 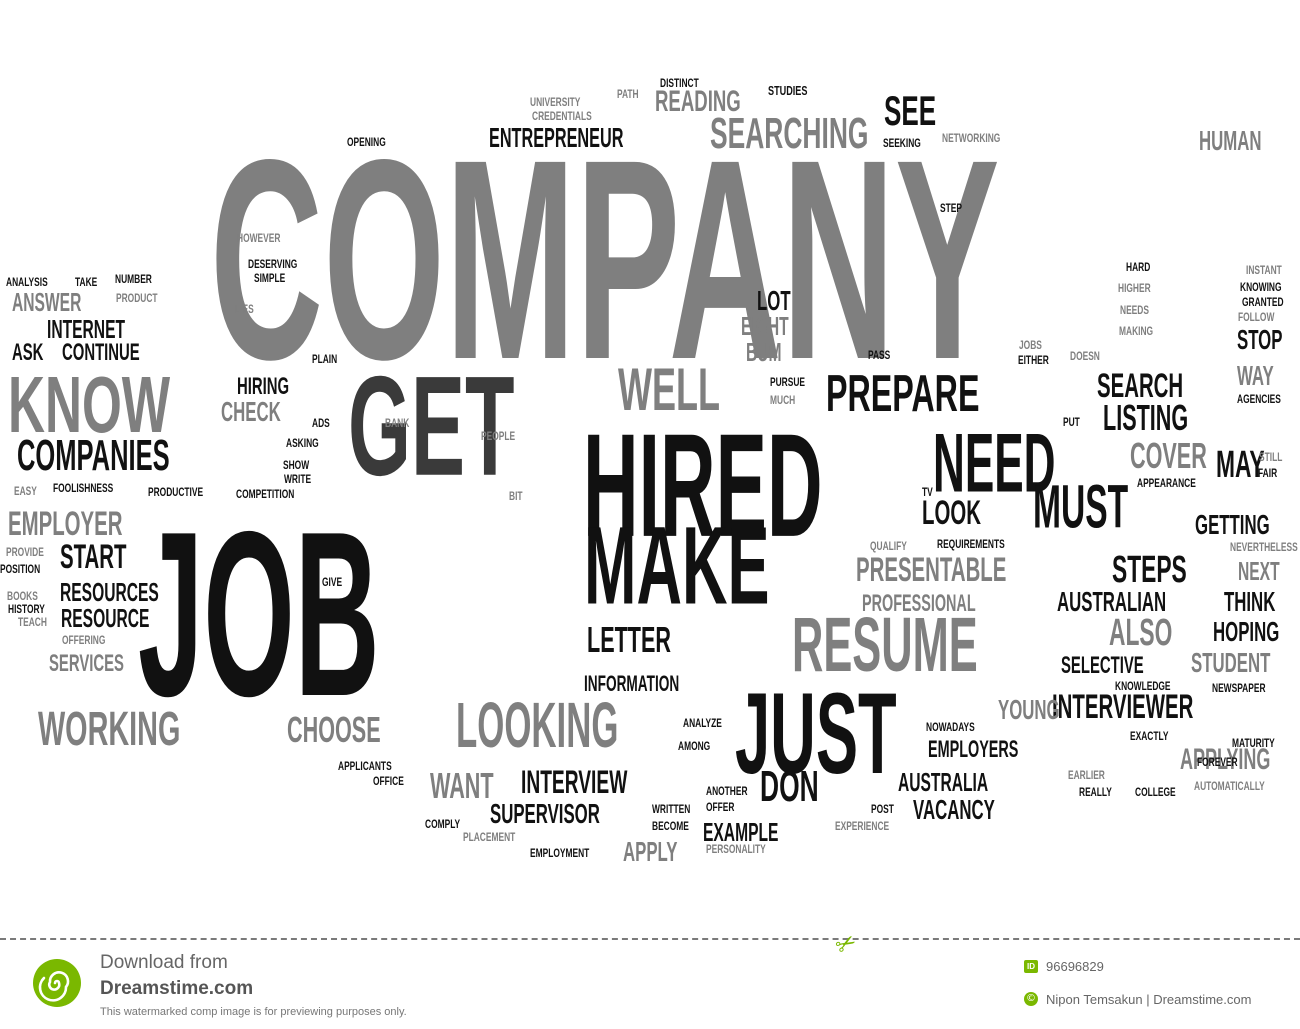 What do you see at coordinates (632, 683) in the screenshot?
I see `word-information: INFORMATION` at bounding box center [632, 683].